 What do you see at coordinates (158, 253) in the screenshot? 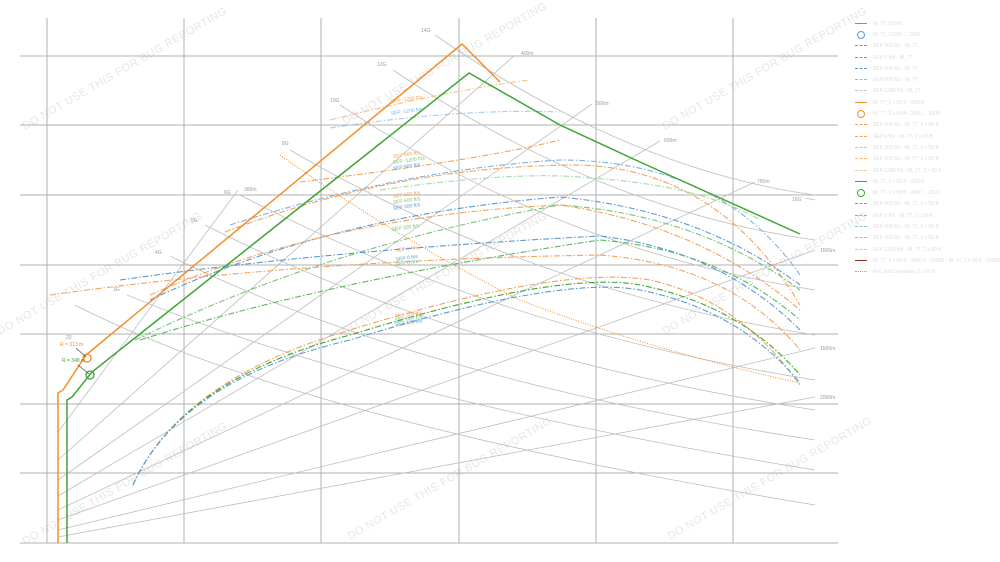
I see `g-label-4g: 4G` at bounding box center [158, 253].